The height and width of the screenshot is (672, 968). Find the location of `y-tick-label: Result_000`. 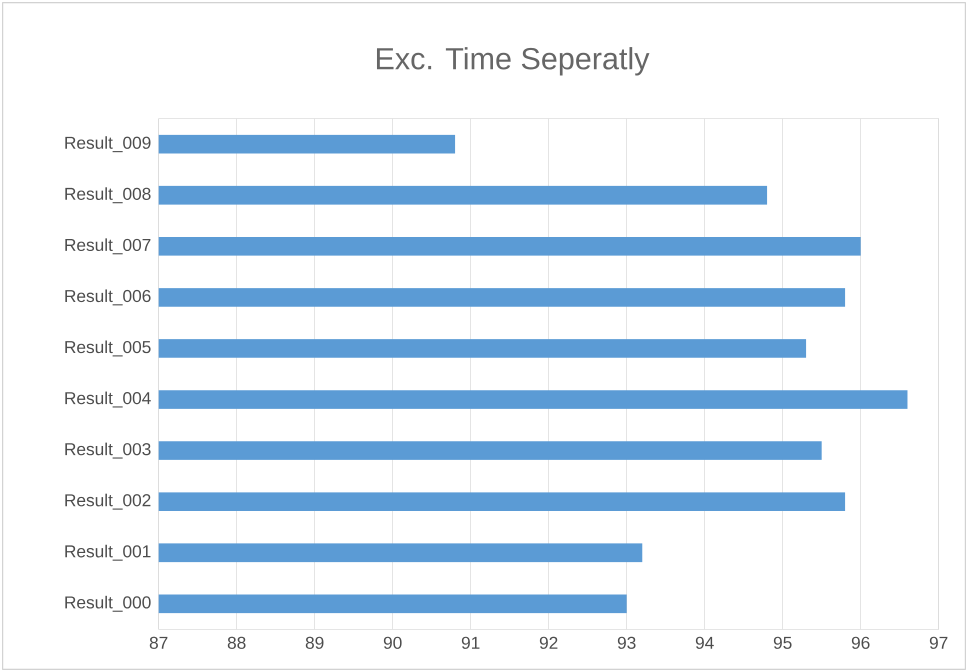

y-tick-label: Result_000 is located at coordinates (108, 604).